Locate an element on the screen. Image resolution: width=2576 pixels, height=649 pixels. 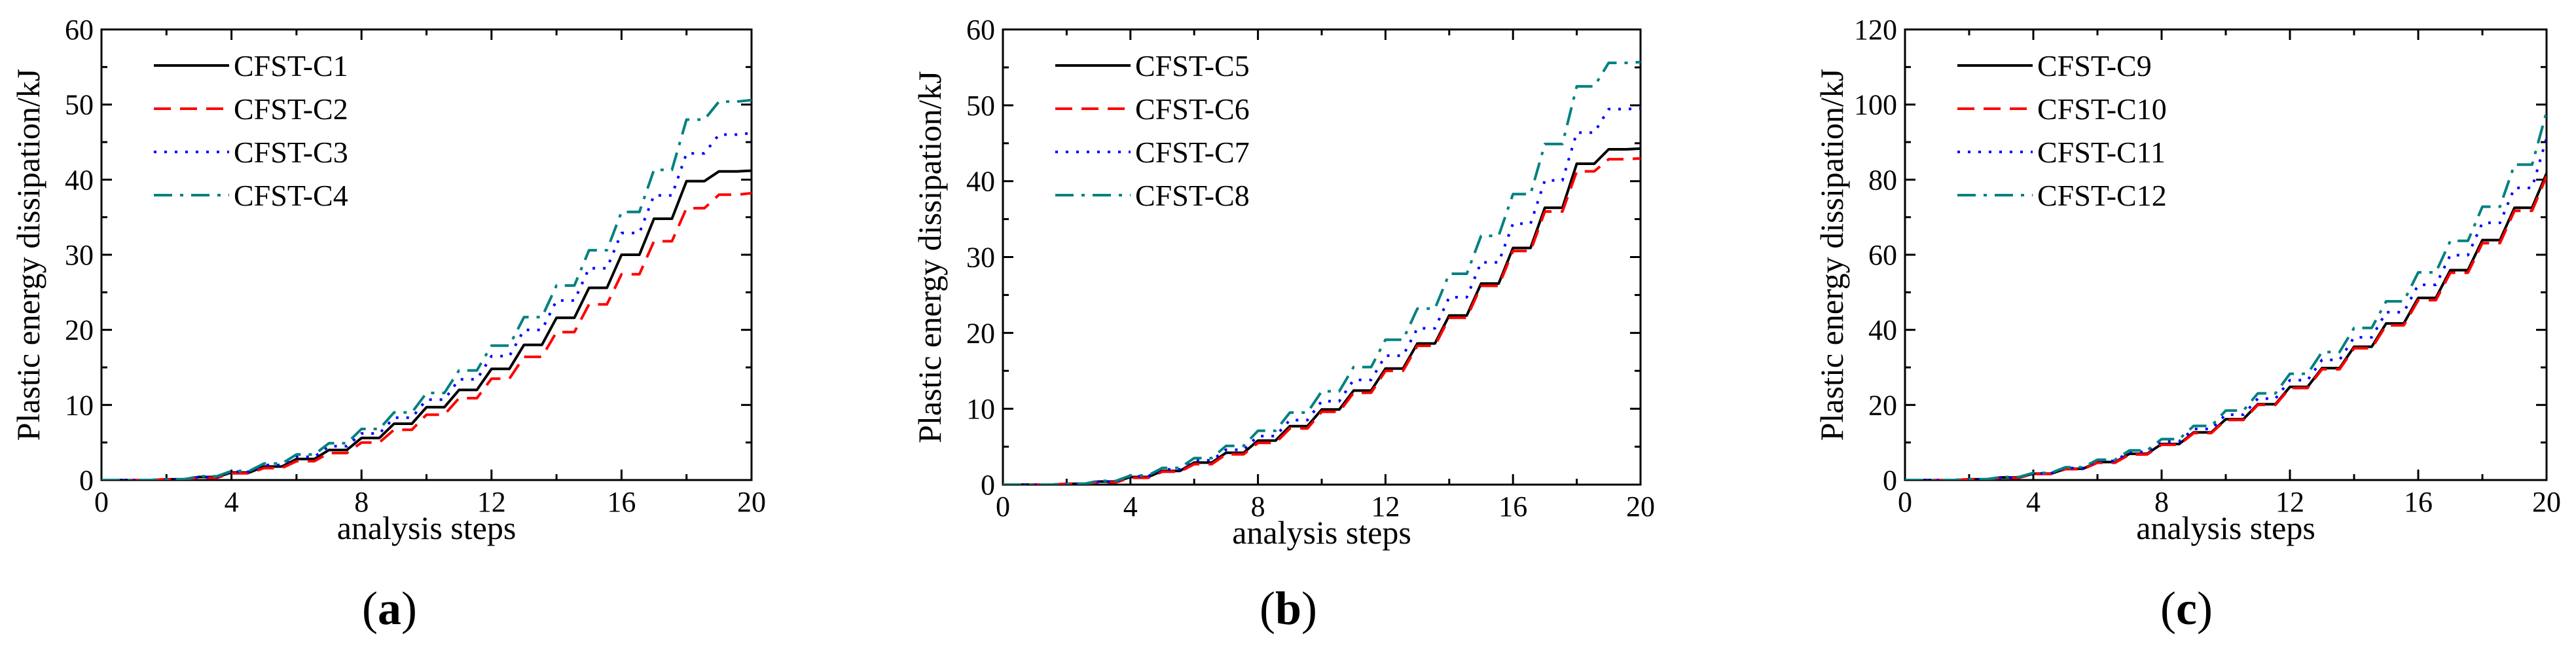
legend-label-cfst-c6: CFST-C6 is located at coordinates (1192, 109).